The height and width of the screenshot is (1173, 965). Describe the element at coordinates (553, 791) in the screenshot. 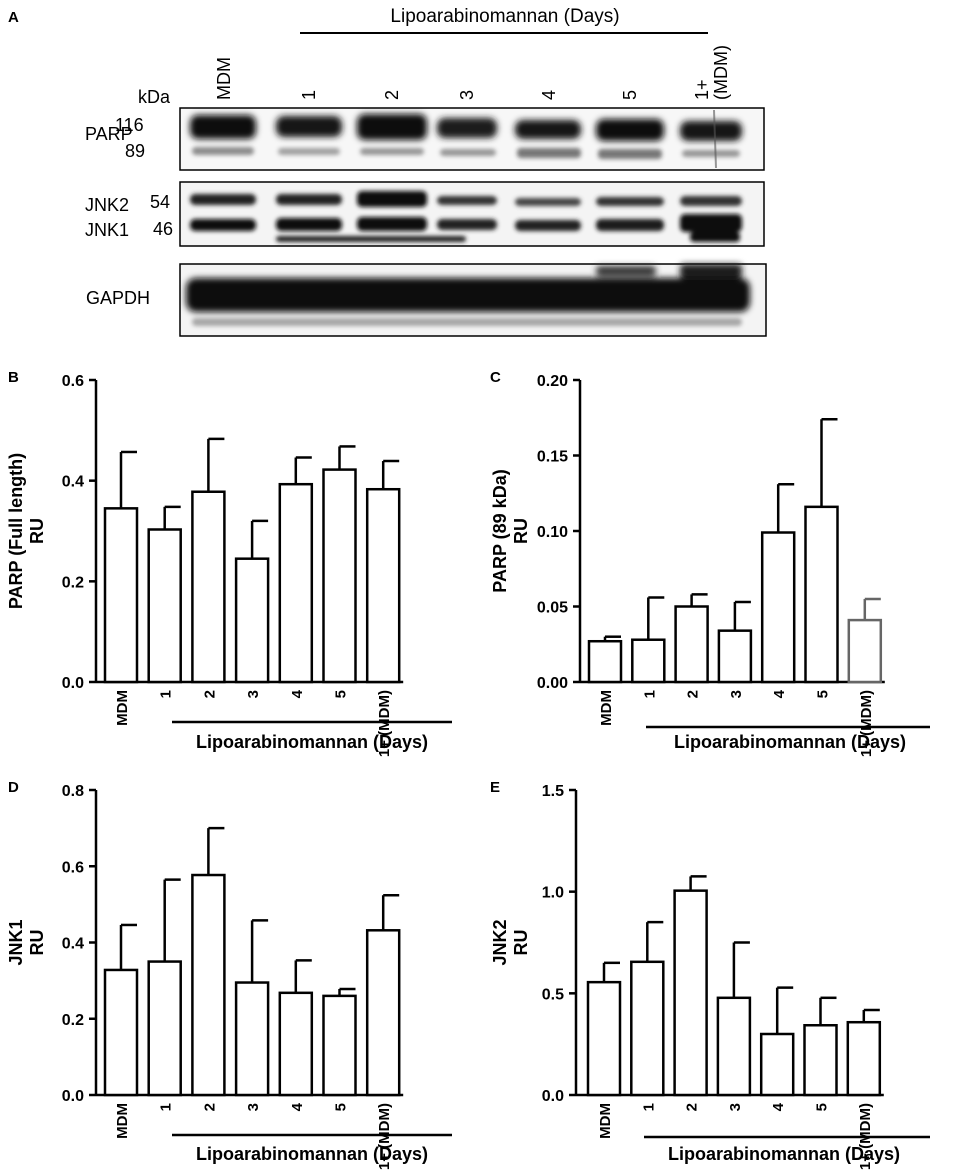

I see `y-tick-label: 1.5` at that location.